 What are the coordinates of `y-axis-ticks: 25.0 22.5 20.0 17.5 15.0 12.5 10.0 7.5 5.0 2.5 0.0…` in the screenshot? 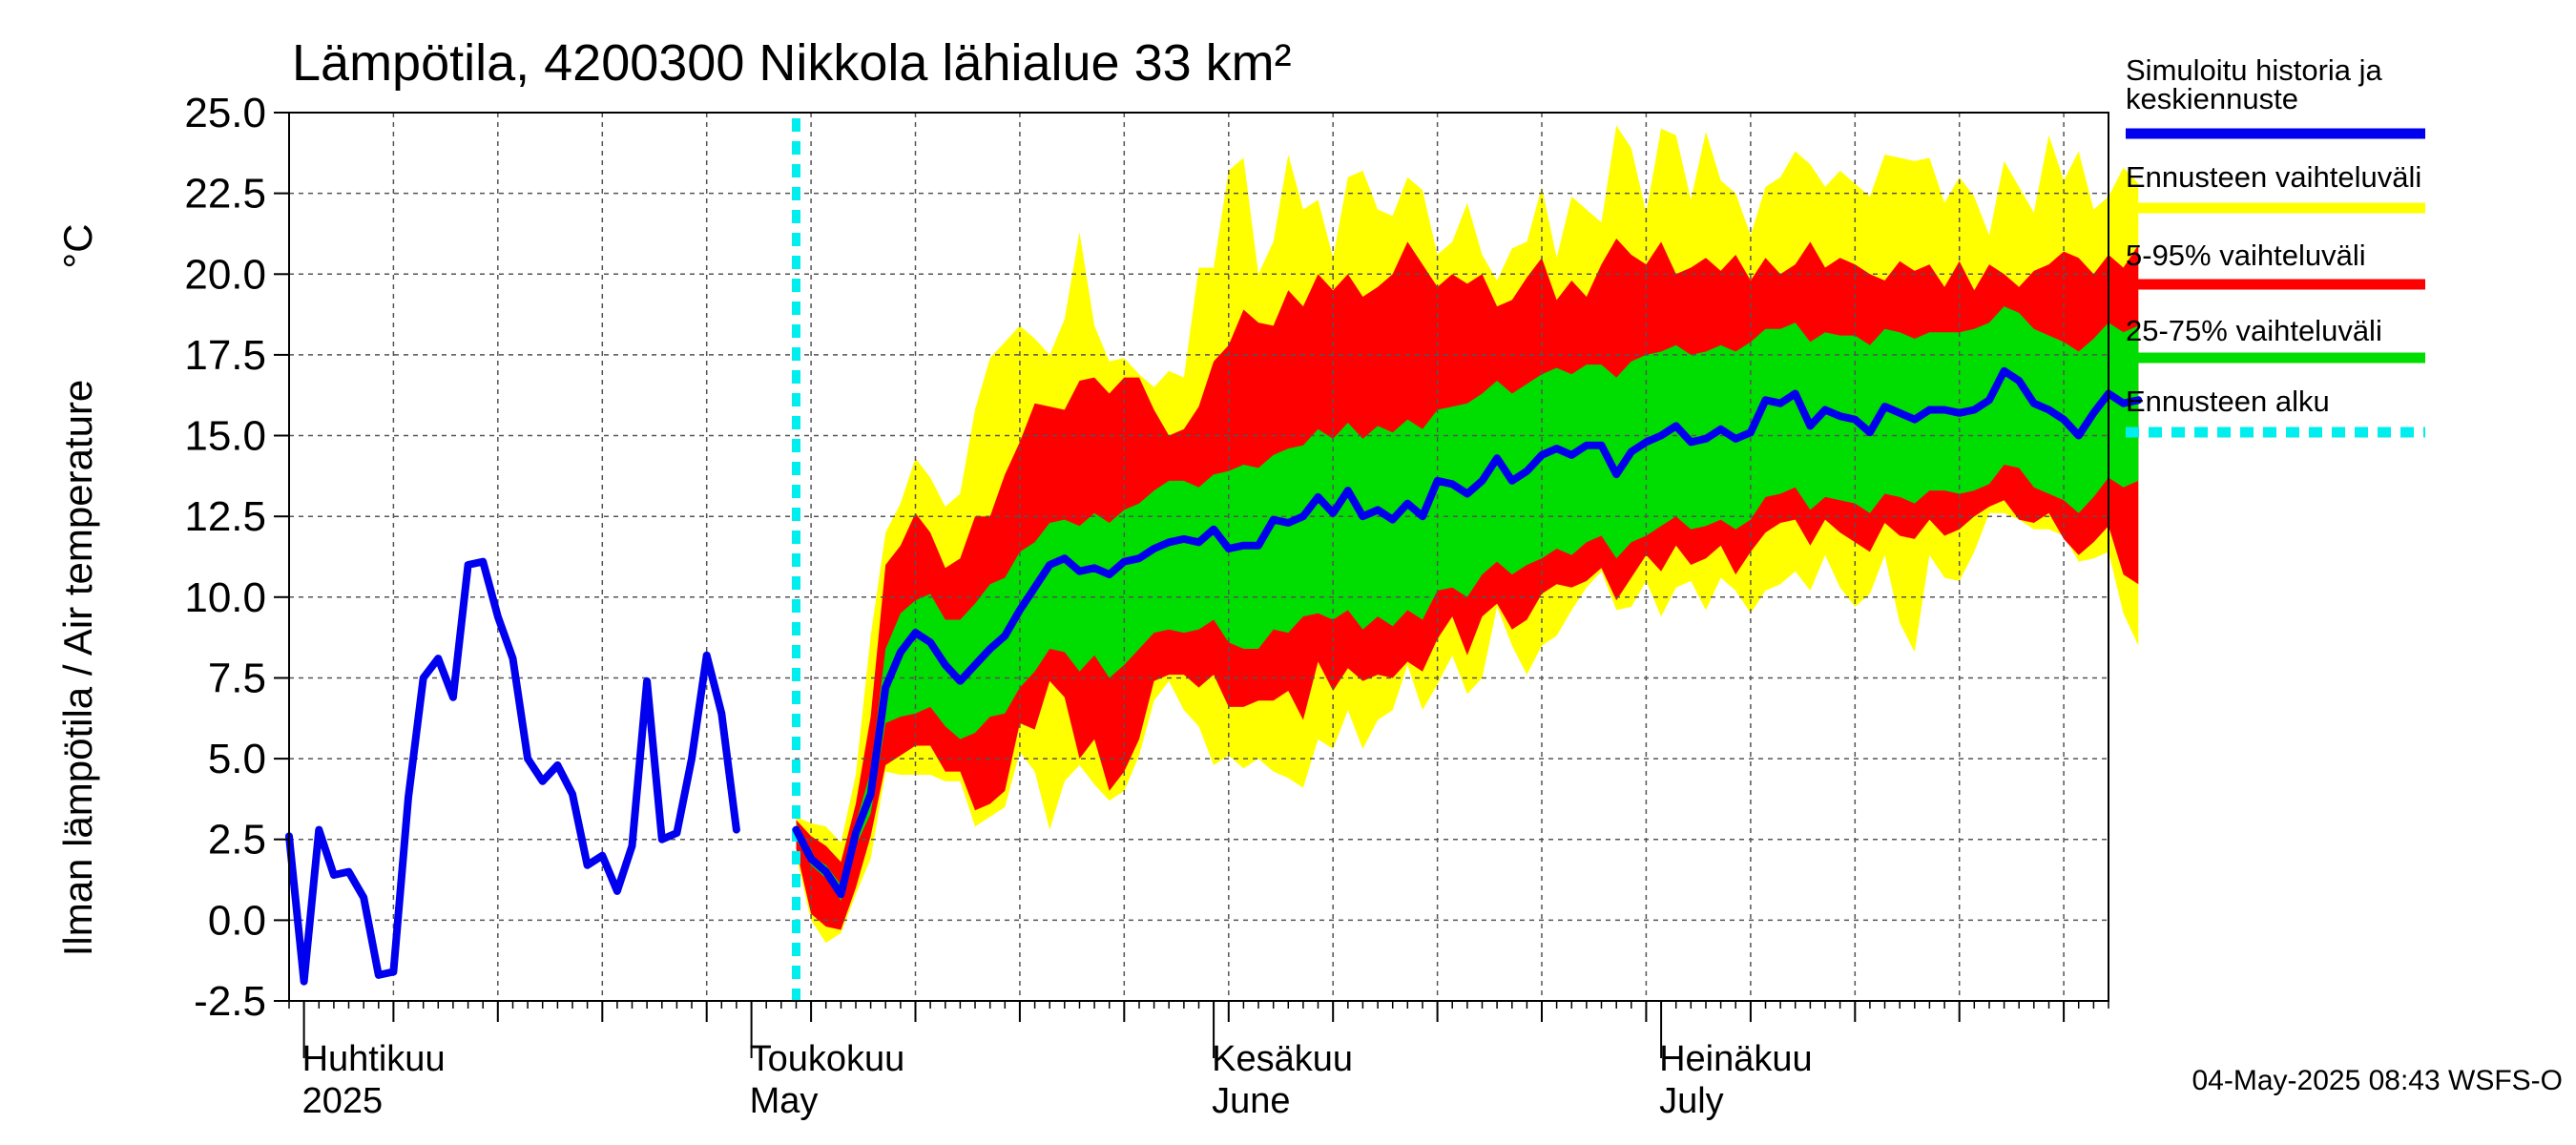 It's located at (236, 557).